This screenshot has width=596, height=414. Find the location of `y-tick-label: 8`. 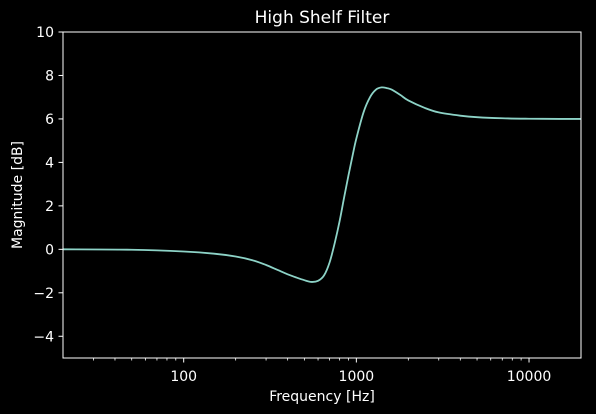

y-tick-label: 8 is located at coordinates (49, 76).